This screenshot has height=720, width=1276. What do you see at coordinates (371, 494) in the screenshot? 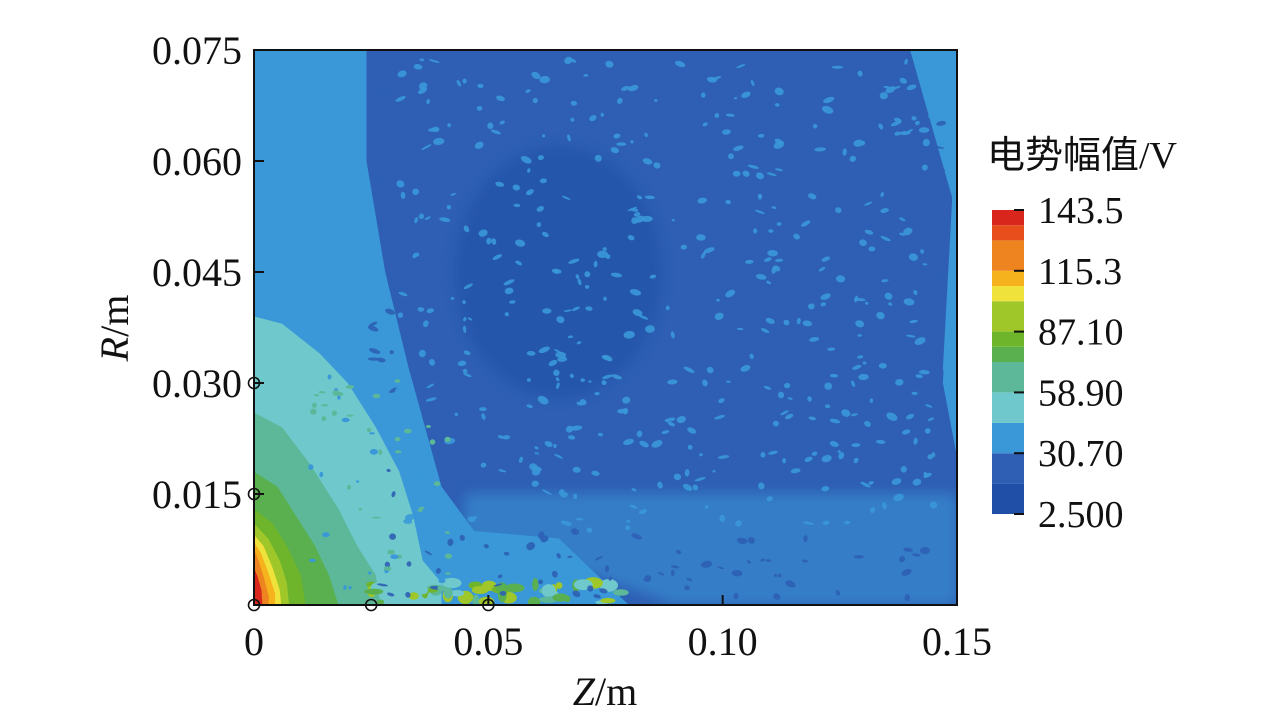
I see `probe-markers` at bounding box center [371, 494].